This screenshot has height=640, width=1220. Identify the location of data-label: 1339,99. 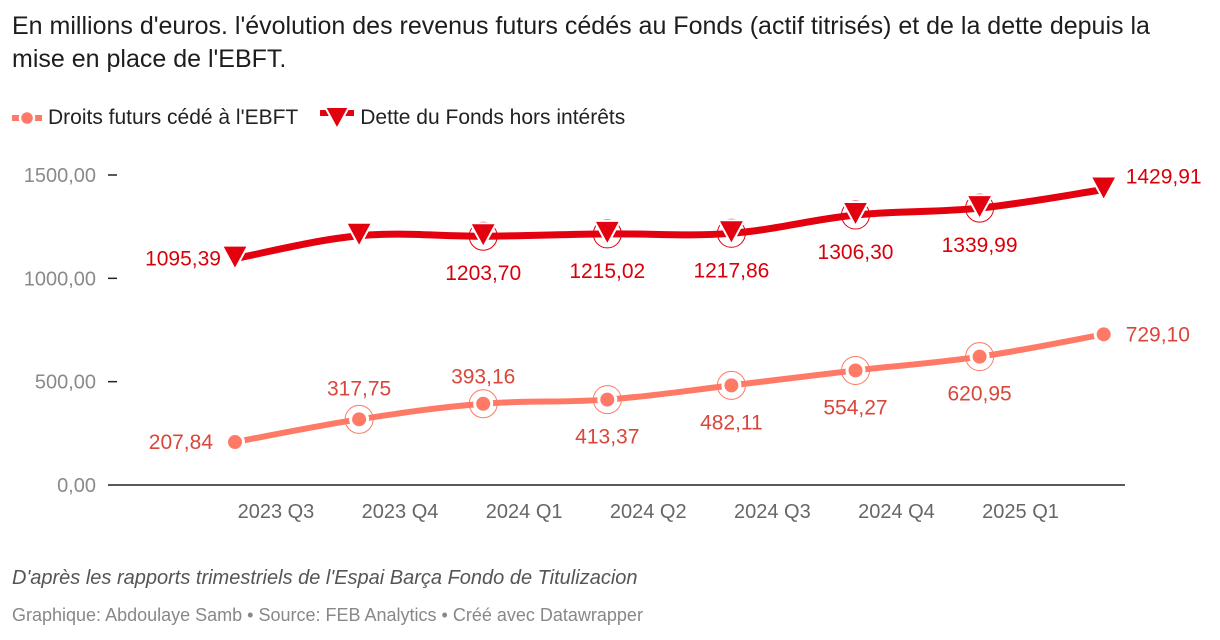
(980, 245).